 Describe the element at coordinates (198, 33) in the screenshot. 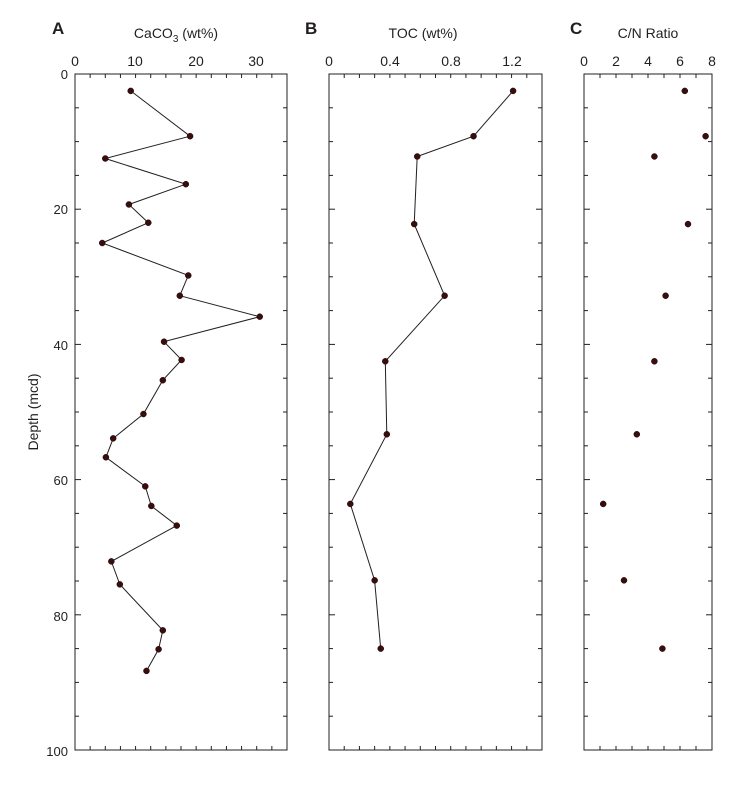

I see `panel-a-x-axis-title-suffix: (wt%)` at that location.